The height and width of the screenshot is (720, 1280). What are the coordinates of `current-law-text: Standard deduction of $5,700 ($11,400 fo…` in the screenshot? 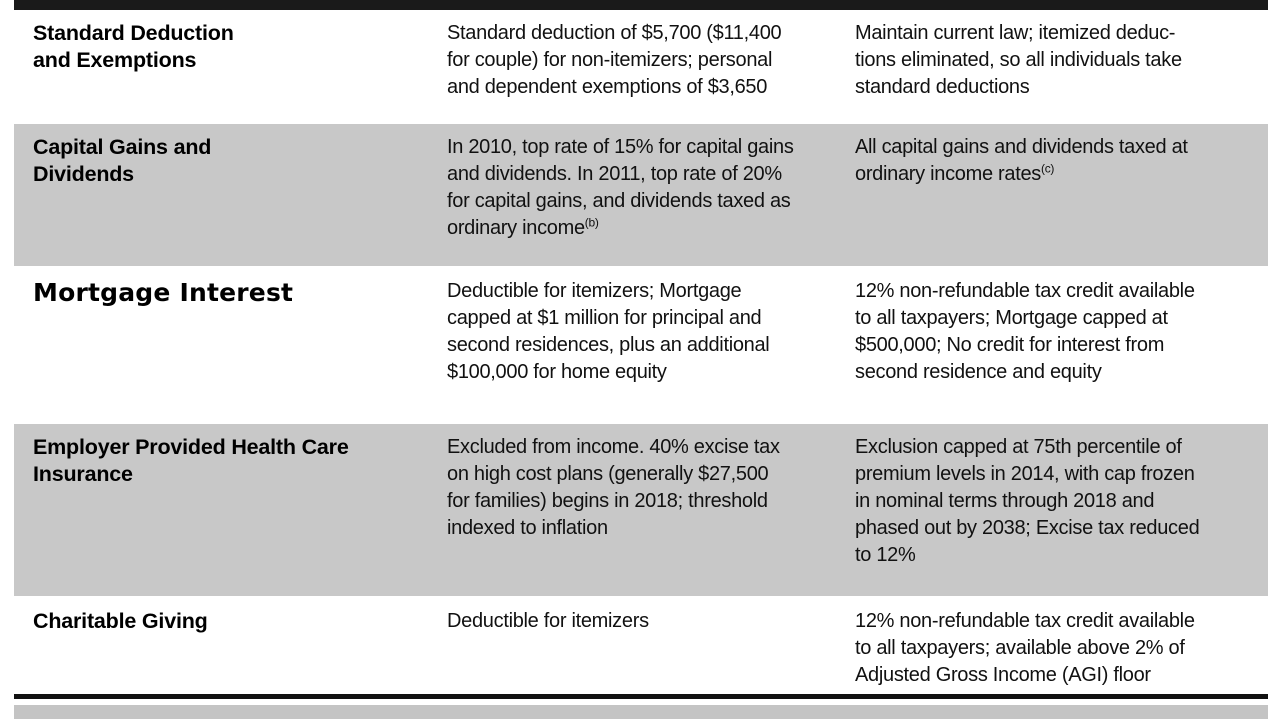 It's located at (614, 60).